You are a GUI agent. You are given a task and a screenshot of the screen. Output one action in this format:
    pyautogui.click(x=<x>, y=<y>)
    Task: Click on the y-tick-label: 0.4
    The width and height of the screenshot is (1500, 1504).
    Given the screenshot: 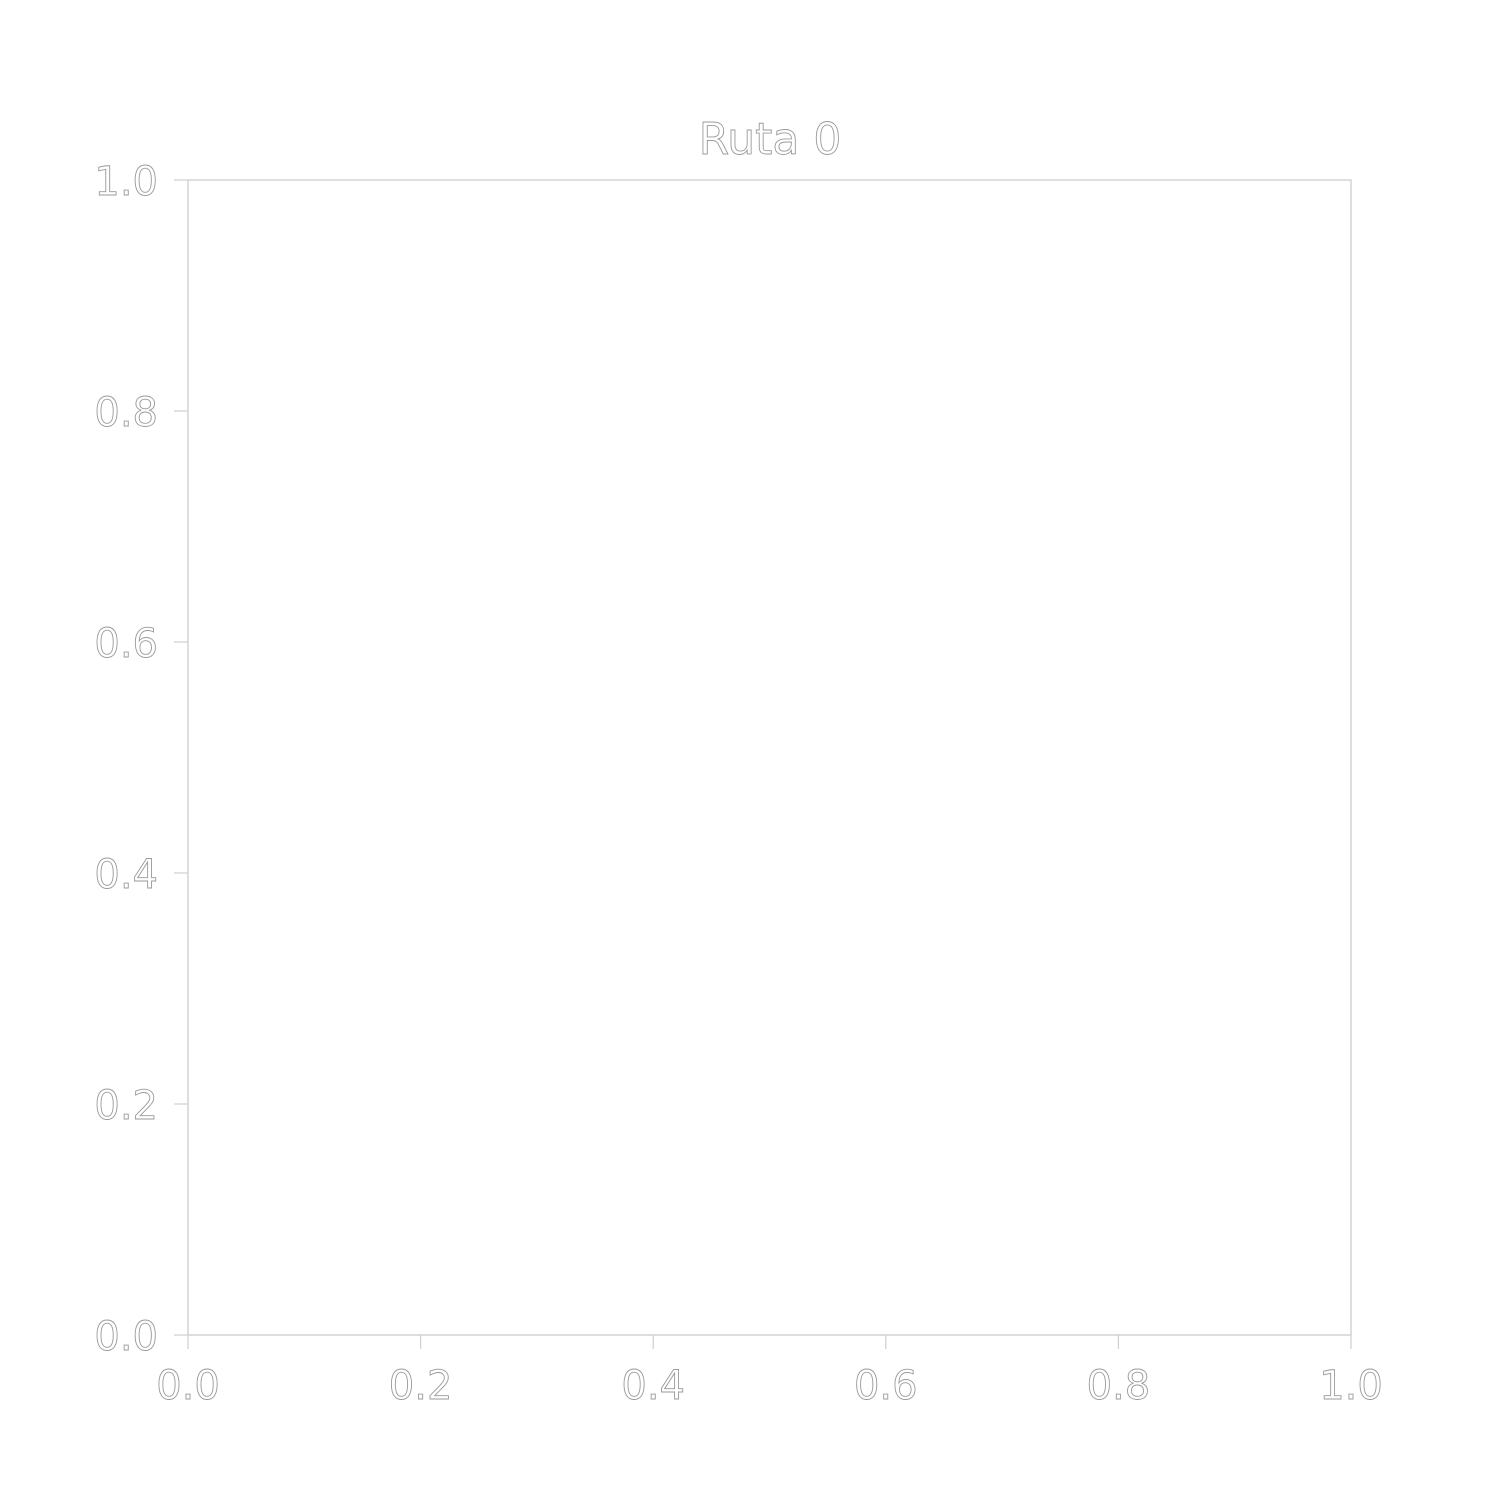 What is the action you would take?
    pyautogui.click(x=126, y=875)
    